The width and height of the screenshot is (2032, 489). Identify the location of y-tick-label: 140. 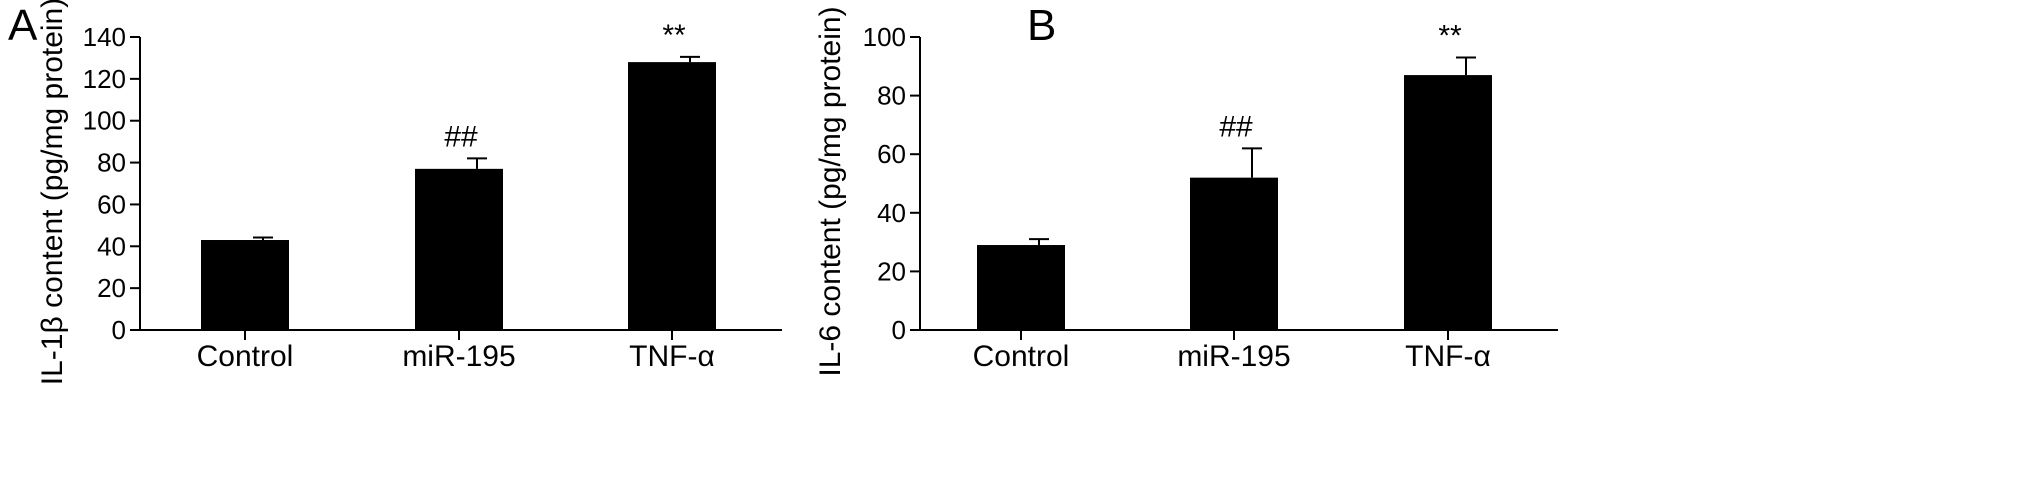
(104, 37).